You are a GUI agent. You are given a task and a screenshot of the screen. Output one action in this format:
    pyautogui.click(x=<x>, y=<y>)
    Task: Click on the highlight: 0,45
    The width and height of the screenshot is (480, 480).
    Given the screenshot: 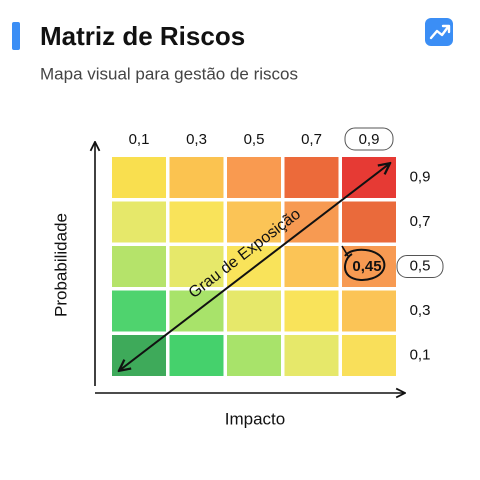 What is the action you would take?
    pyautogui.click(x=363, y=263)
    